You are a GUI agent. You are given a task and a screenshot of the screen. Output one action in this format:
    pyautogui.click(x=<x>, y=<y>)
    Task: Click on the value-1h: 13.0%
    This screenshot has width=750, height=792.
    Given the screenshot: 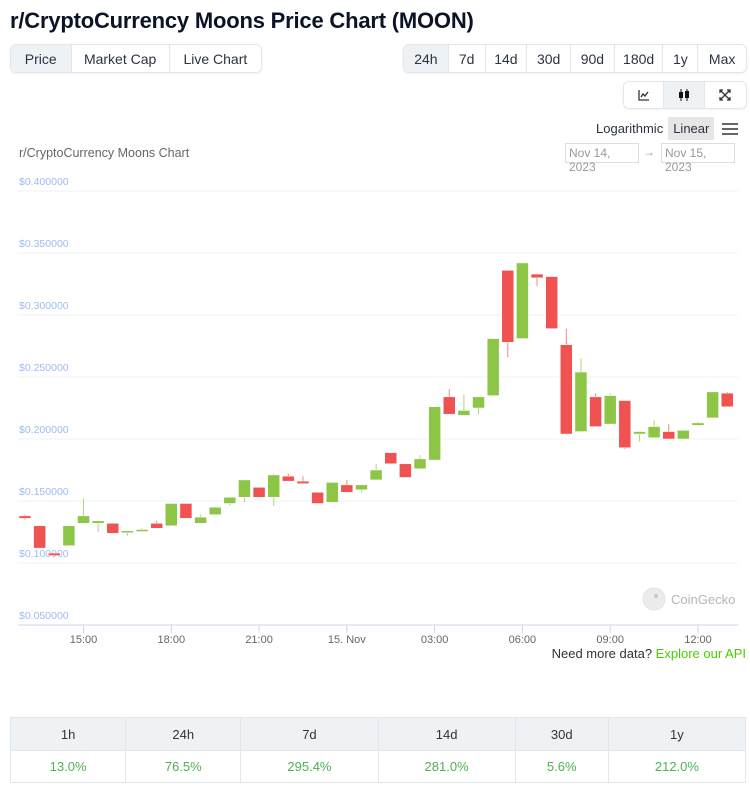 What is the action you would take?
    pyautogui.click(x=68, y=766)
    